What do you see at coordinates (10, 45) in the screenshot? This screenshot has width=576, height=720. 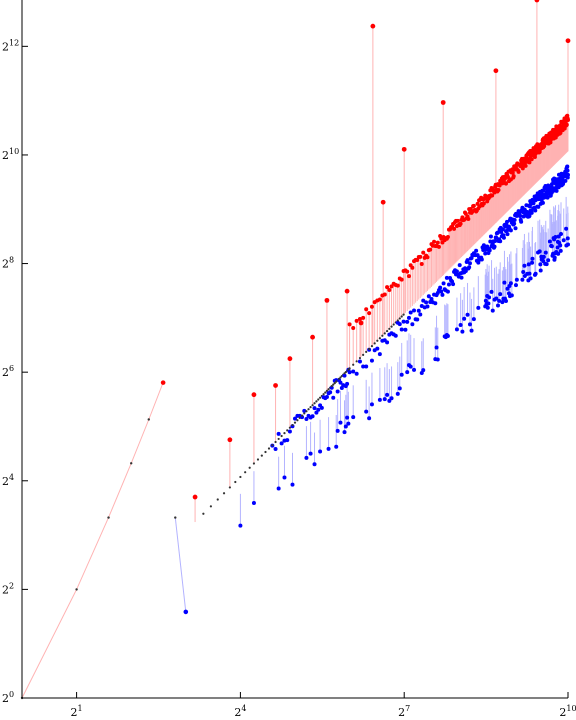 I see `y-tick-label: 212` at bounding box center [10, 45].